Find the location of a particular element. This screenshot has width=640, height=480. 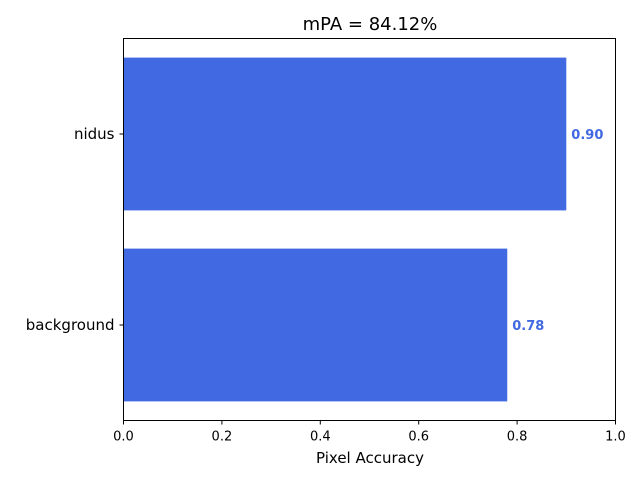

y-tick-label-nidus: nidus is located at coordinates (94, 134).